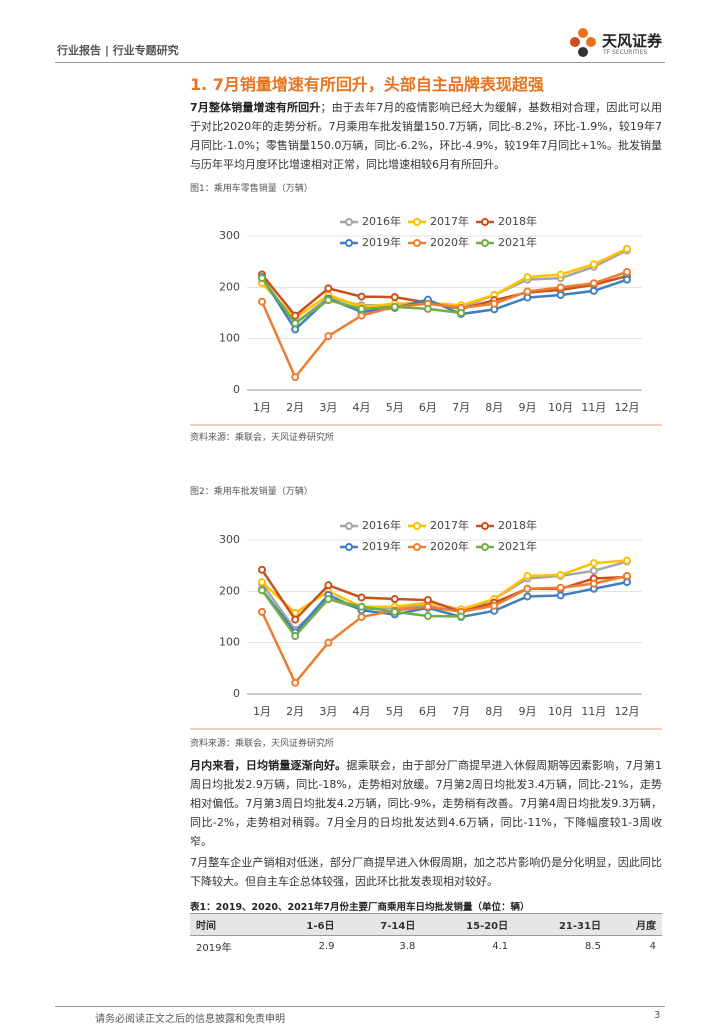 The image size is (724, 1024). Describe the element at coordinates (517, 525) in the screenshot. I see `legend-label: 2018年` at that location.